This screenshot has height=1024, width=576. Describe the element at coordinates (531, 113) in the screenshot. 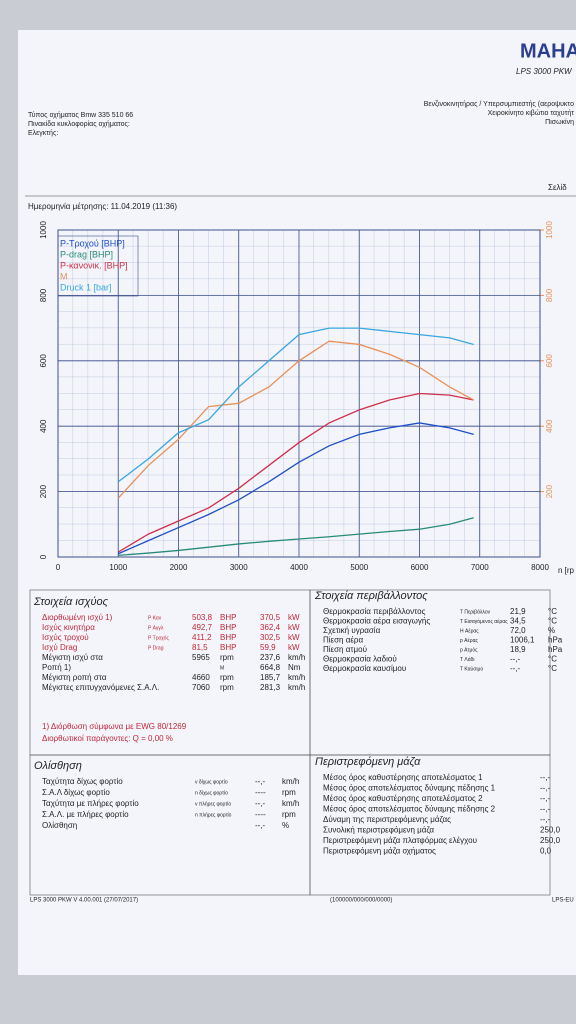

I see `engine-info: Χειροκίνητο κιβώτιο ταχυτήτ` at that location.